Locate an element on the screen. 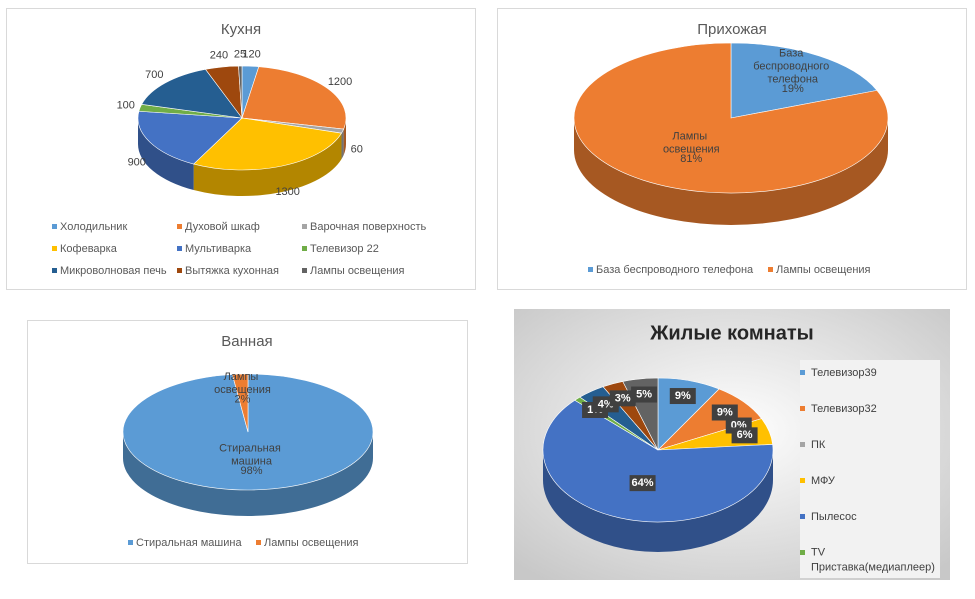 The width and height of the screenshot is (975, 599). data-label: 6% is located at coordinates (745, 435).